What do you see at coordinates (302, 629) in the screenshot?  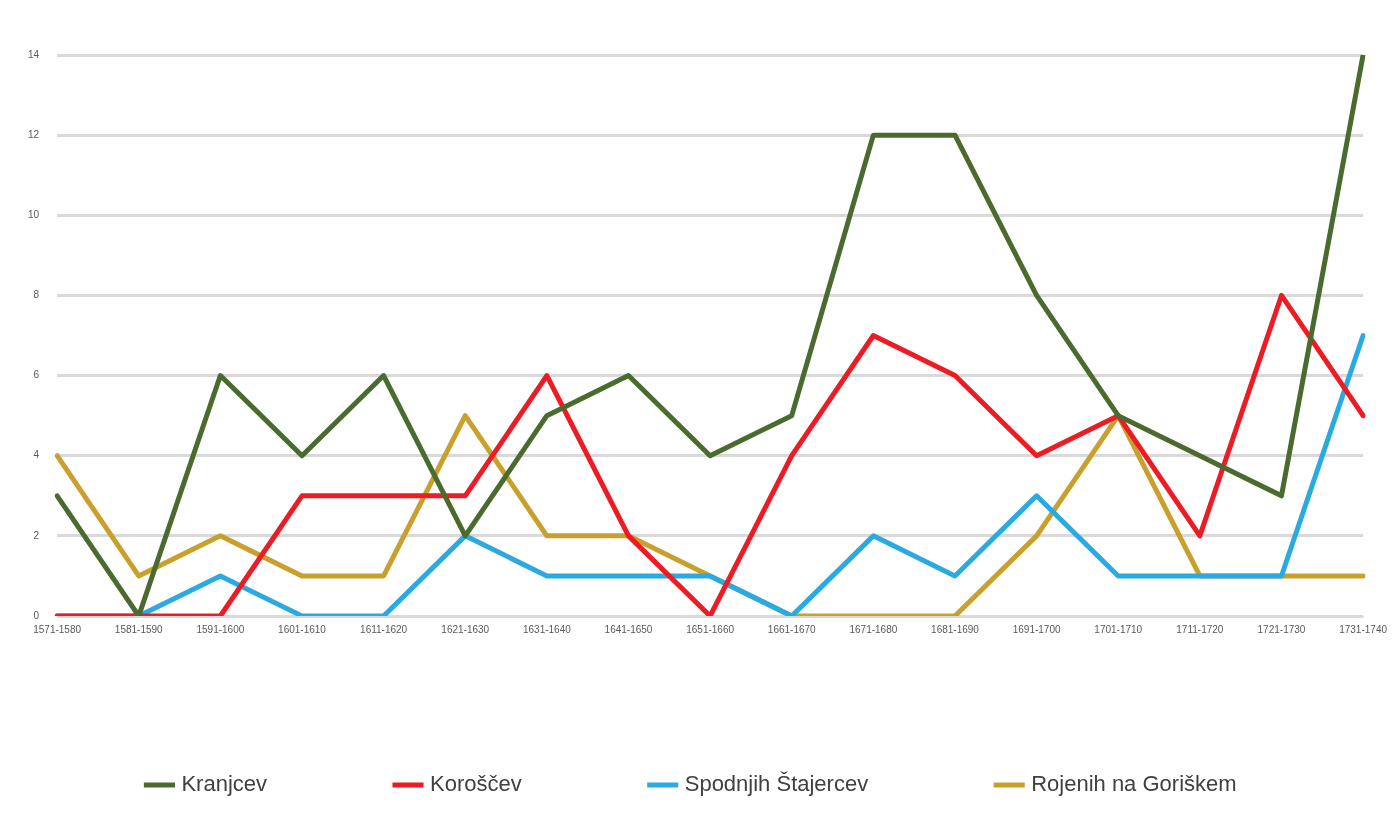 I see `x-tick-label: 1601-1610` at bounding box center [302, 629].